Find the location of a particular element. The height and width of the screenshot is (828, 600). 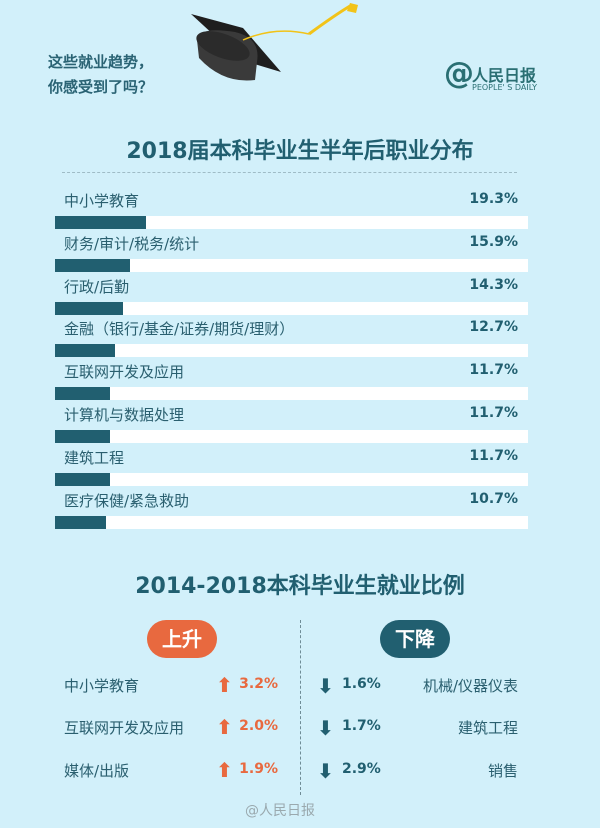

chart-title: 2018届本科毕业生半年后职业分布 is located at coordinates (300, 151).